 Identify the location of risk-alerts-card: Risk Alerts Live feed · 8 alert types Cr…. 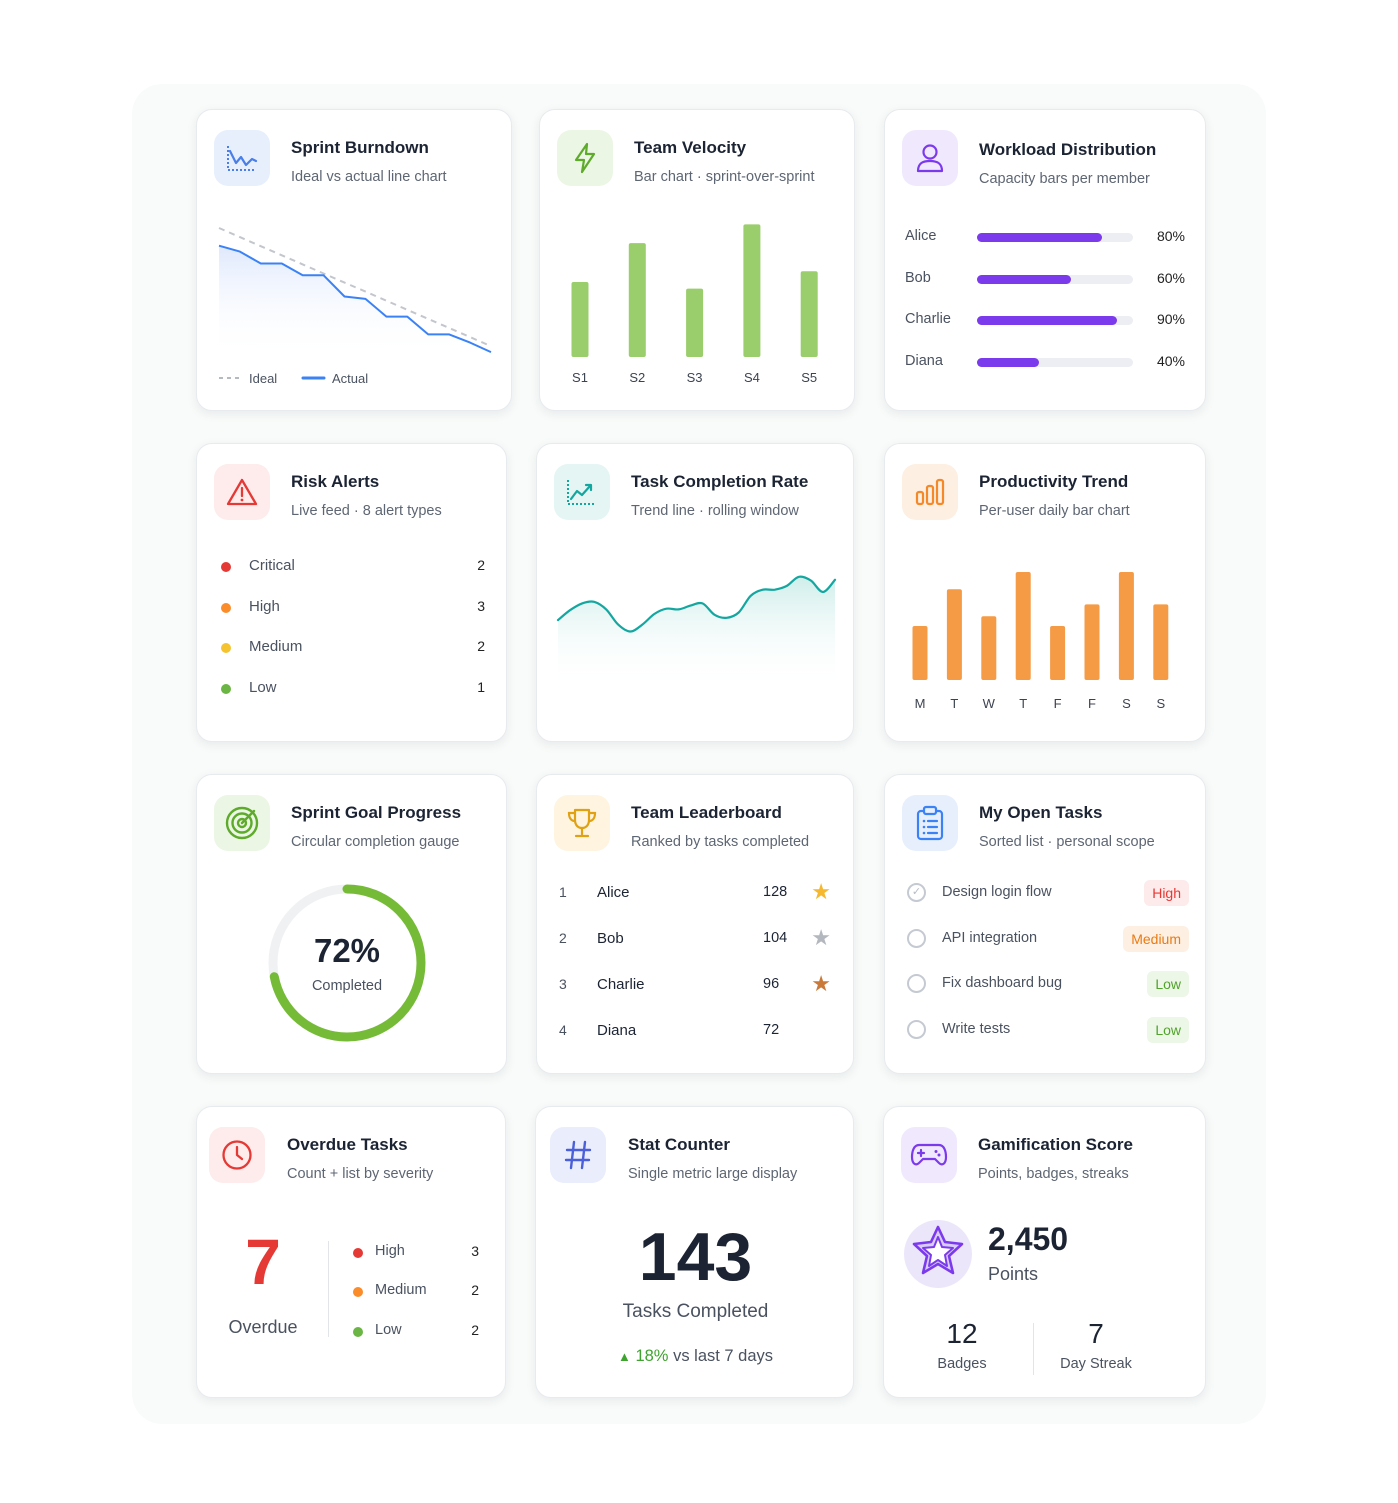
(351, 592).